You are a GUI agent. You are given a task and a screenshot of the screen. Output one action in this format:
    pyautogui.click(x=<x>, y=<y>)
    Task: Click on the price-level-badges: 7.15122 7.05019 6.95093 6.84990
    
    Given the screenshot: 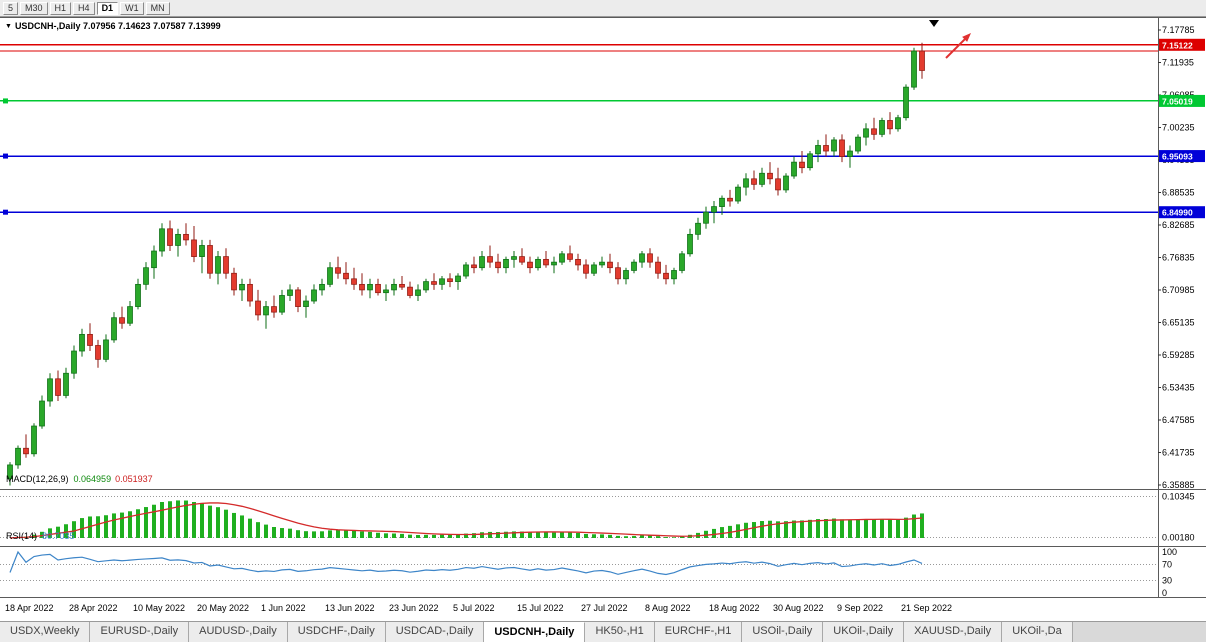 What is the action you would take?
    pyautogui.click(x=1182, y=128)
    